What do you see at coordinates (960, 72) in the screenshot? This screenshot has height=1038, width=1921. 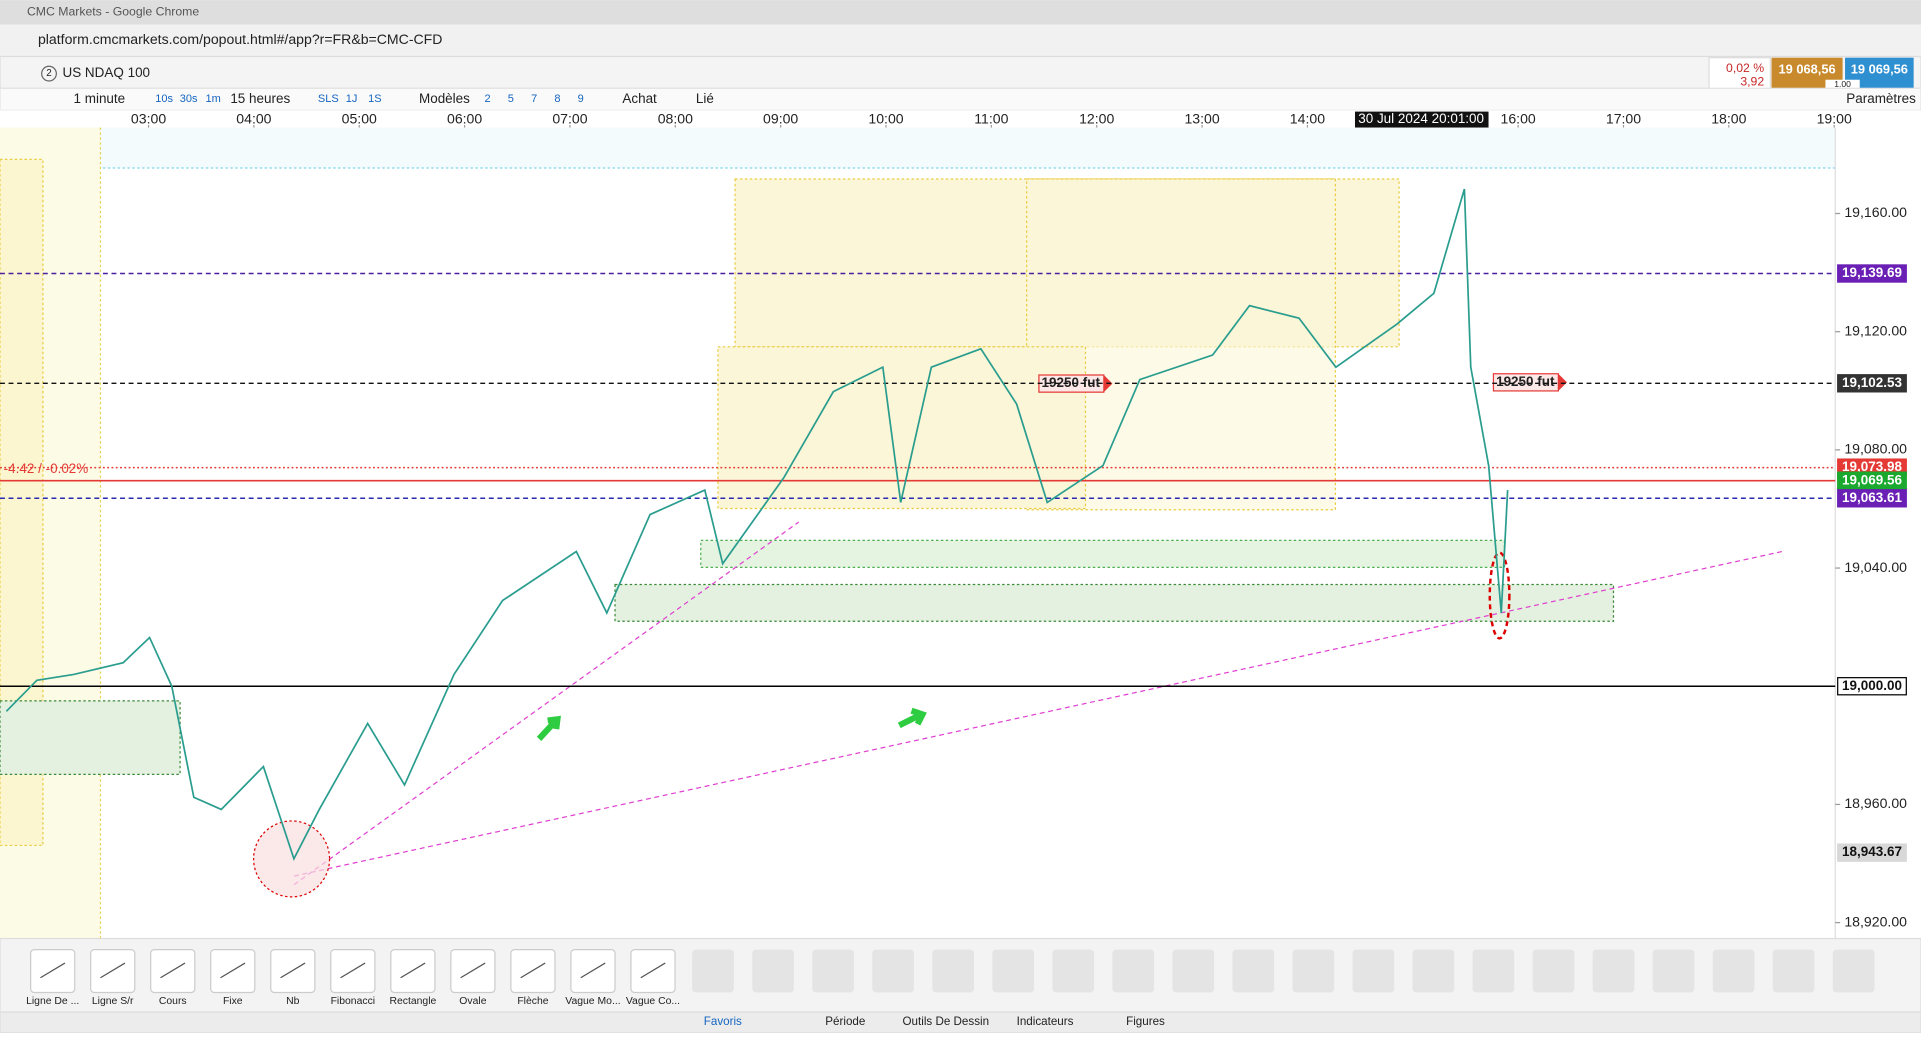 I see `instrument-bar` at bounding box center [960, 72].